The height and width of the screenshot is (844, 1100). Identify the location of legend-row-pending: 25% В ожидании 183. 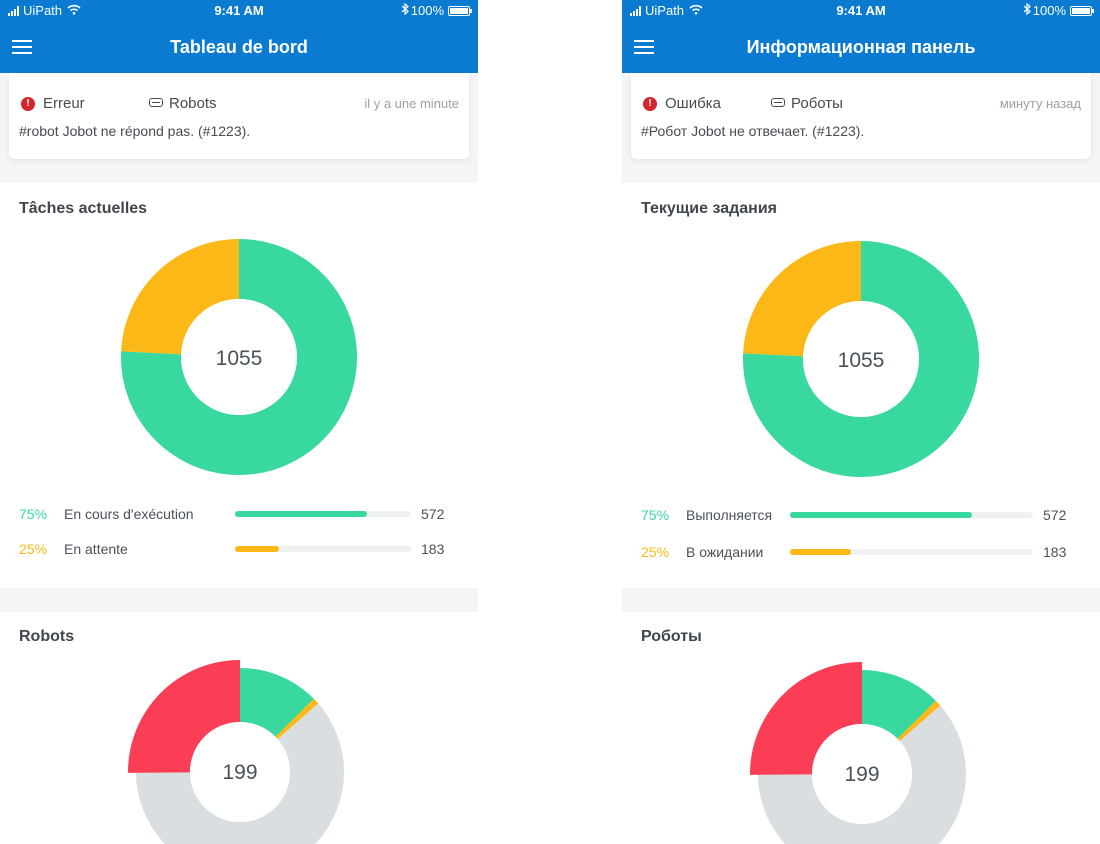
(861, 553).